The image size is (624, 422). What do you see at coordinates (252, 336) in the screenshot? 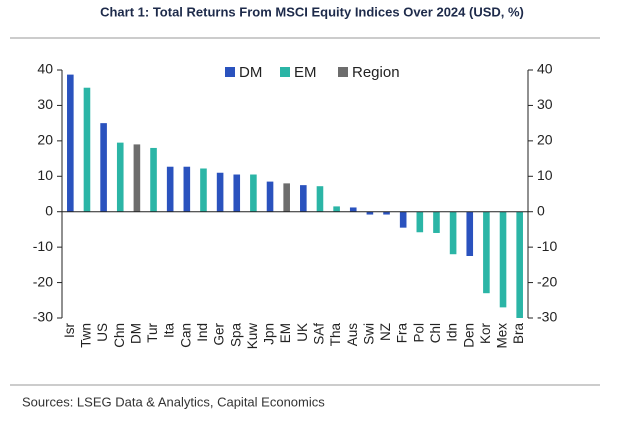
I see `x-tick-label: Kuw` at bounding box center [252, 336].